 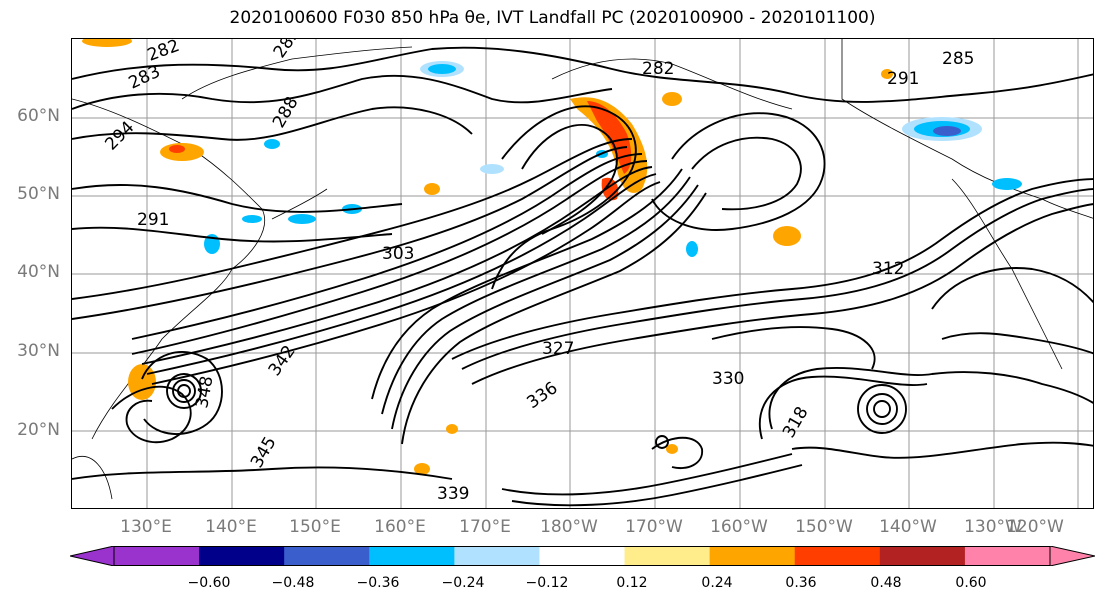 What do you see at coordinates (654, 527) in the screenshot?
I see `lon-label: 170°W` at bounding box center [654, 527].